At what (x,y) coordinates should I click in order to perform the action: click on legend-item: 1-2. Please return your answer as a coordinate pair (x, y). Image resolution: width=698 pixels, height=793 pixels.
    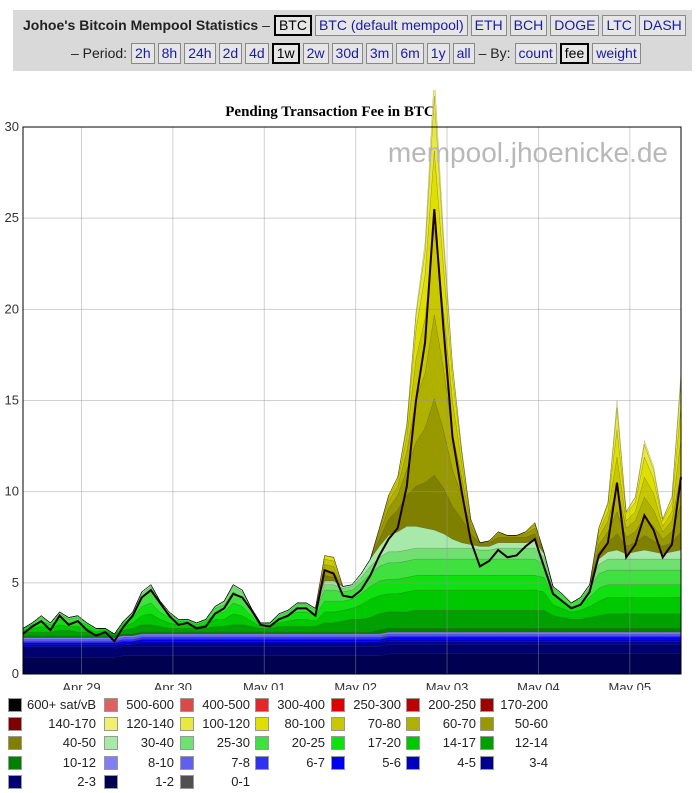
    Looking at the image, I should click on (139, 781).